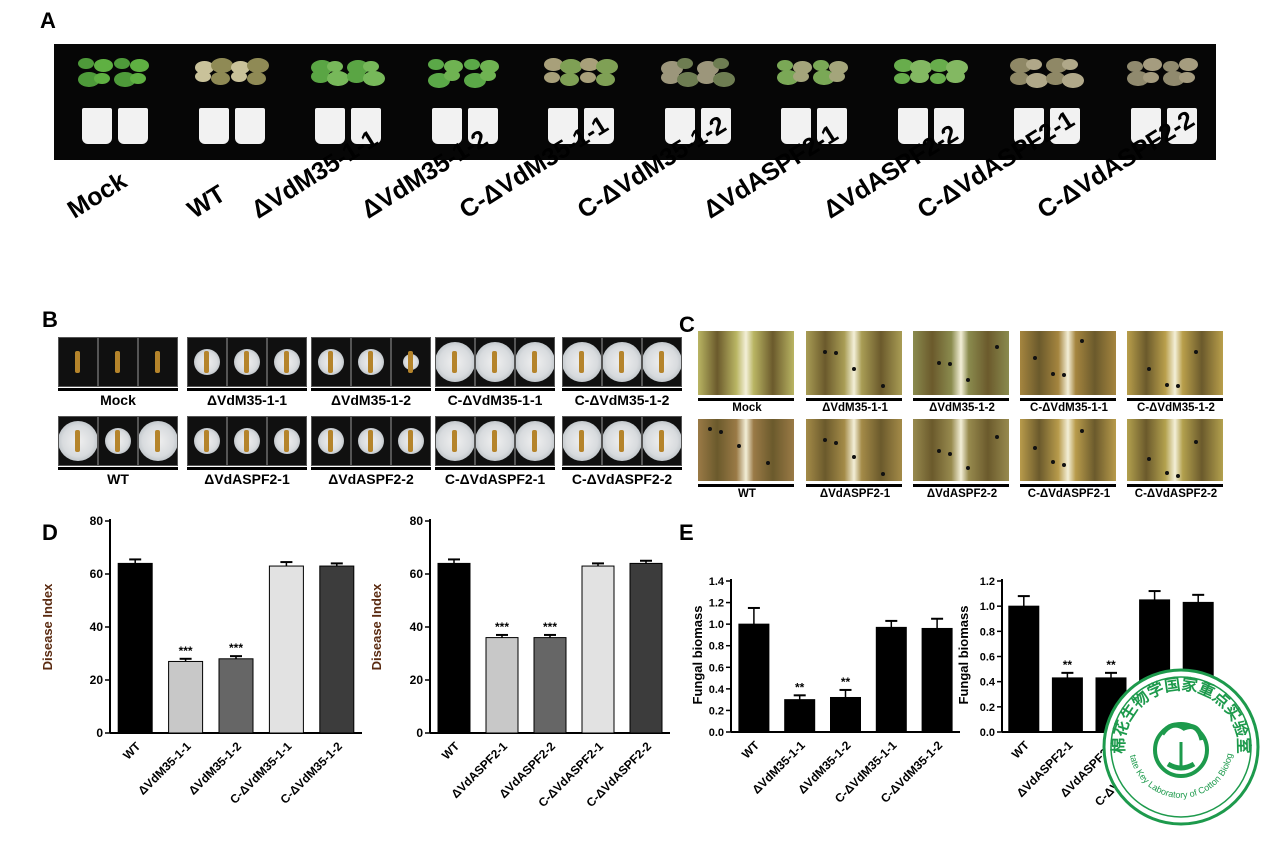 The width and height of the screenshot is (1269, 846). Describe the element at coordinates (495, 400) in the screenshot. I see `plate-group-label: C-ΔVdM35-1-1` at that location.